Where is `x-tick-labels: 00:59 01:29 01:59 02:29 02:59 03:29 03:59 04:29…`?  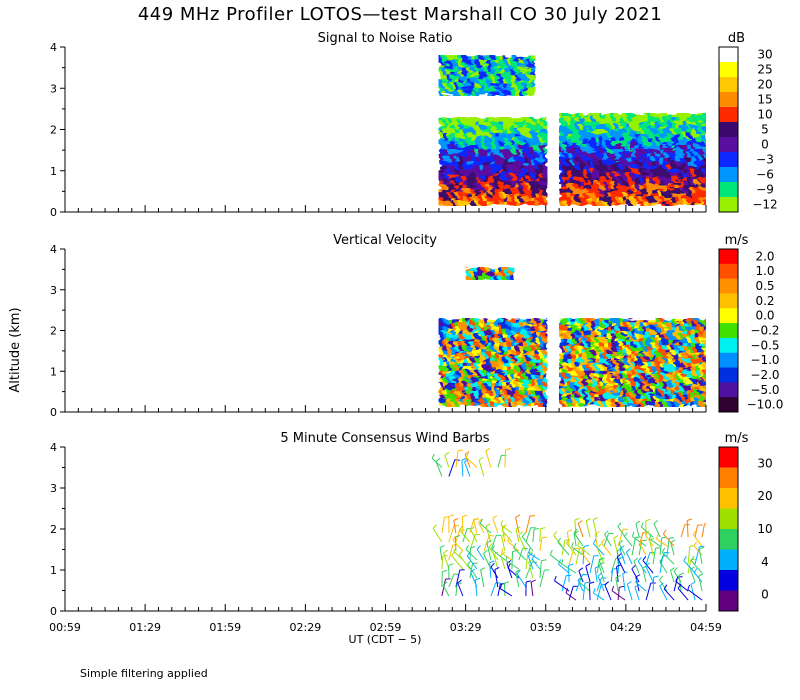
x-tick-labels: 00:59 01:29 01:59 02:29 02:59 03:29 03:59 04:29… is located at coordinates (385, 627).